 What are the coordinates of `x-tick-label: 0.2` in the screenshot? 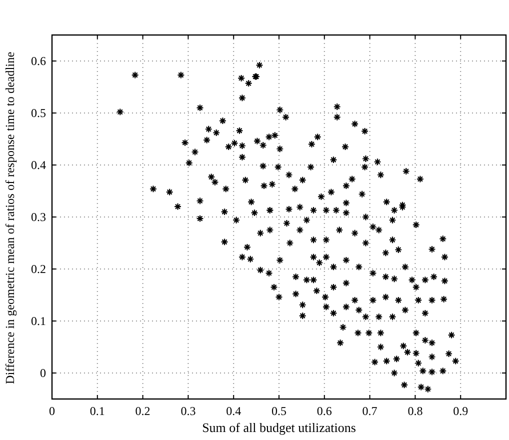 It's located at (142, 411).